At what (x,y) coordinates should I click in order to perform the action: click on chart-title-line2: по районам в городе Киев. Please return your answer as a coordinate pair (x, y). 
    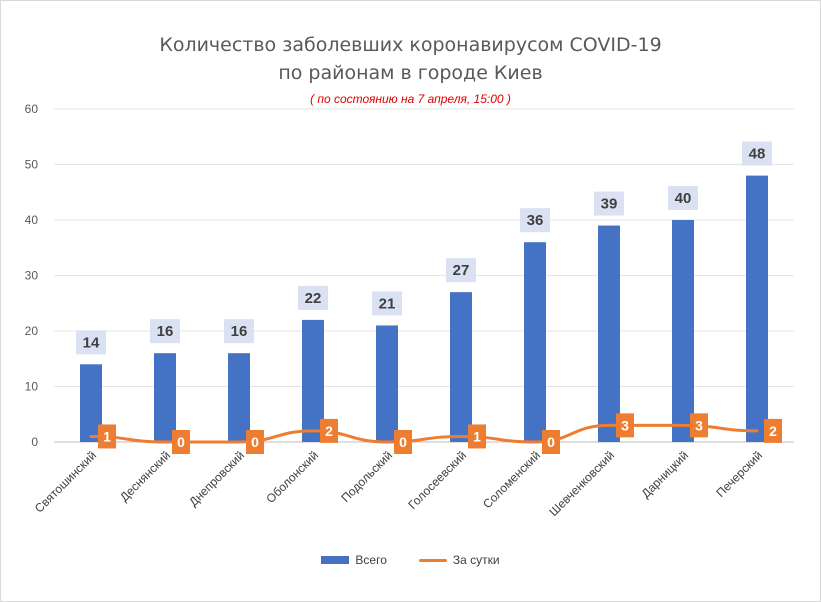
    Looking at the image, I should click on (410, 73).